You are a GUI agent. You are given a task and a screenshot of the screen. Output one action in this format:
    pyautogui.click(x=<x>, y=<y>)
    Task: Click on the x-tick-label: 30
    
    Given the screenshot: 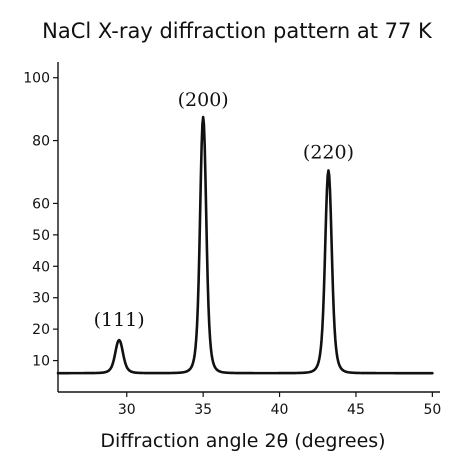 What is the action you would take?
    pyautogui.click(x=127, y=410)
    